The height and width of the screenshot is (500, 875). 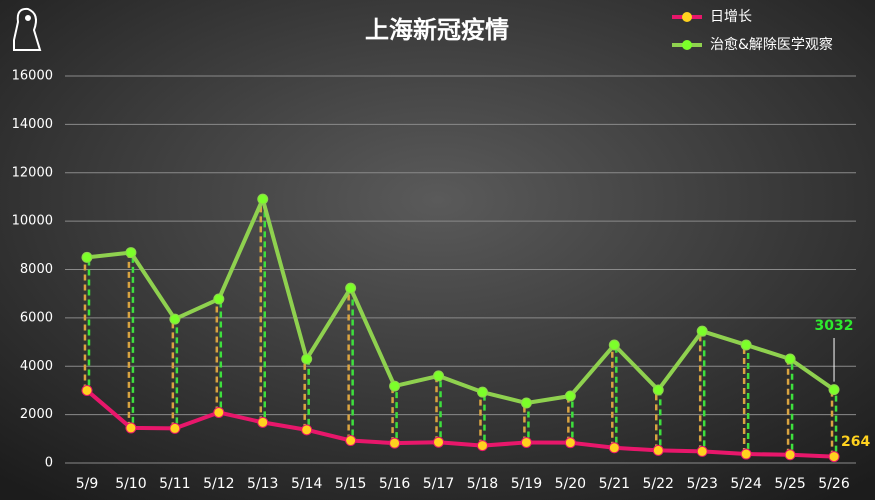 What do you see at coordinates (834, 326) in the screenshot?
I see `data-label: 3032` at bounding box center [834, 326].